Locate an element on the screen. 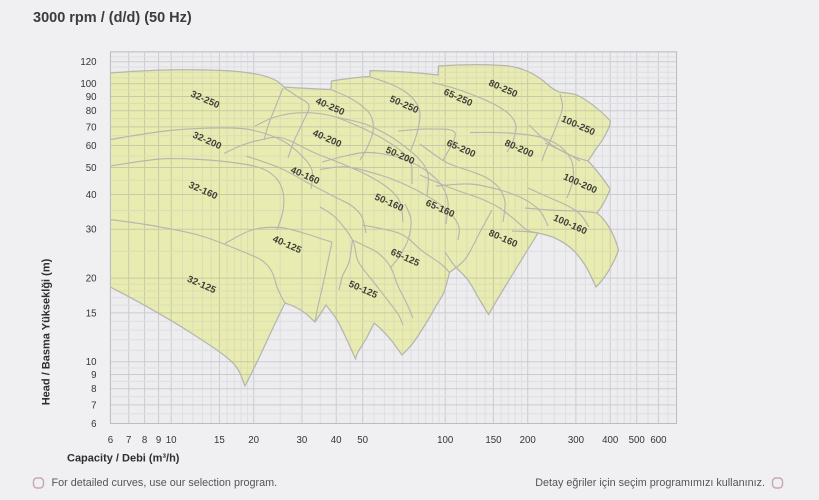  svg-text: 150 is located at coordinates (493, 440).